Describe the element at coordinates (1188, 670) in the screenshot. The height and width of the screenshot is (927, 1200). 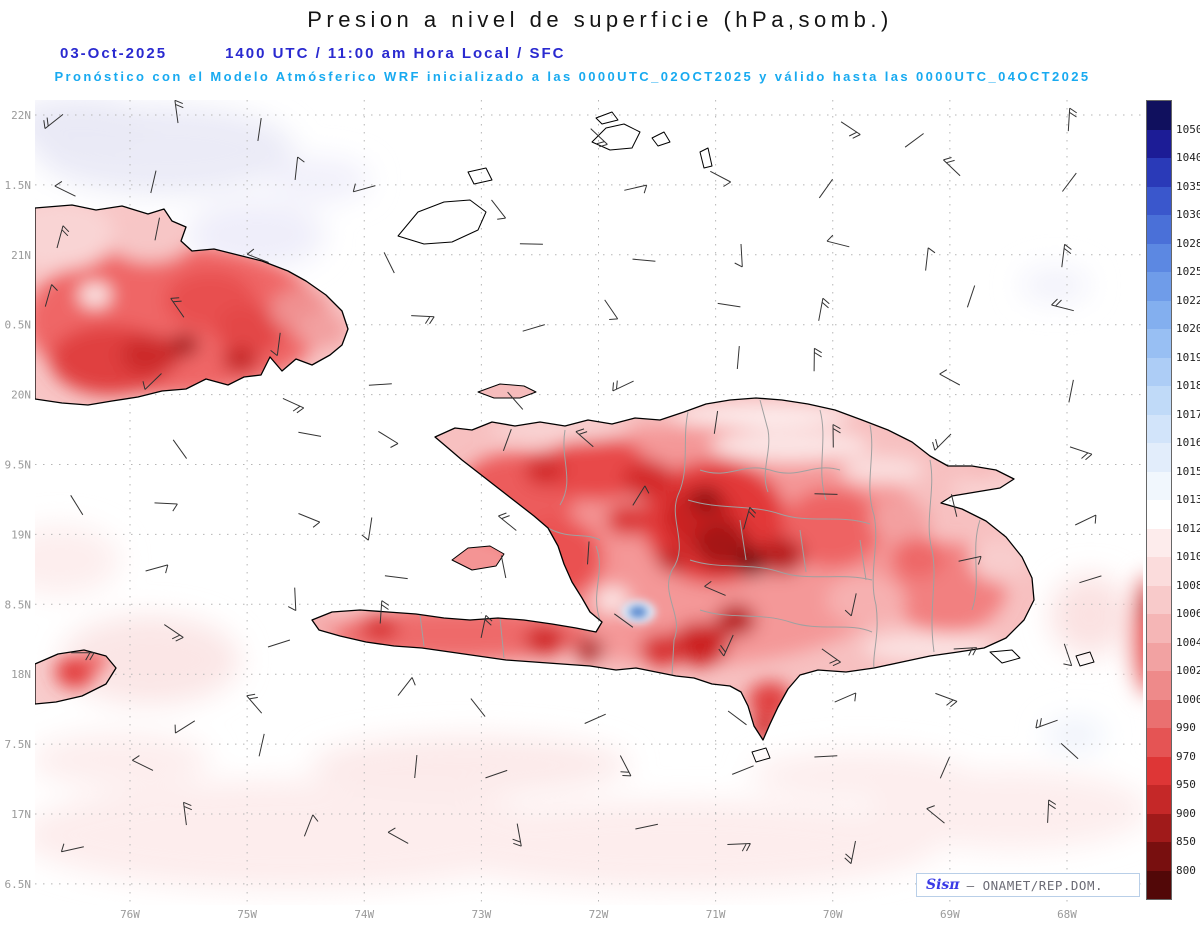
I see `colorbar-label: 1002` at that location.